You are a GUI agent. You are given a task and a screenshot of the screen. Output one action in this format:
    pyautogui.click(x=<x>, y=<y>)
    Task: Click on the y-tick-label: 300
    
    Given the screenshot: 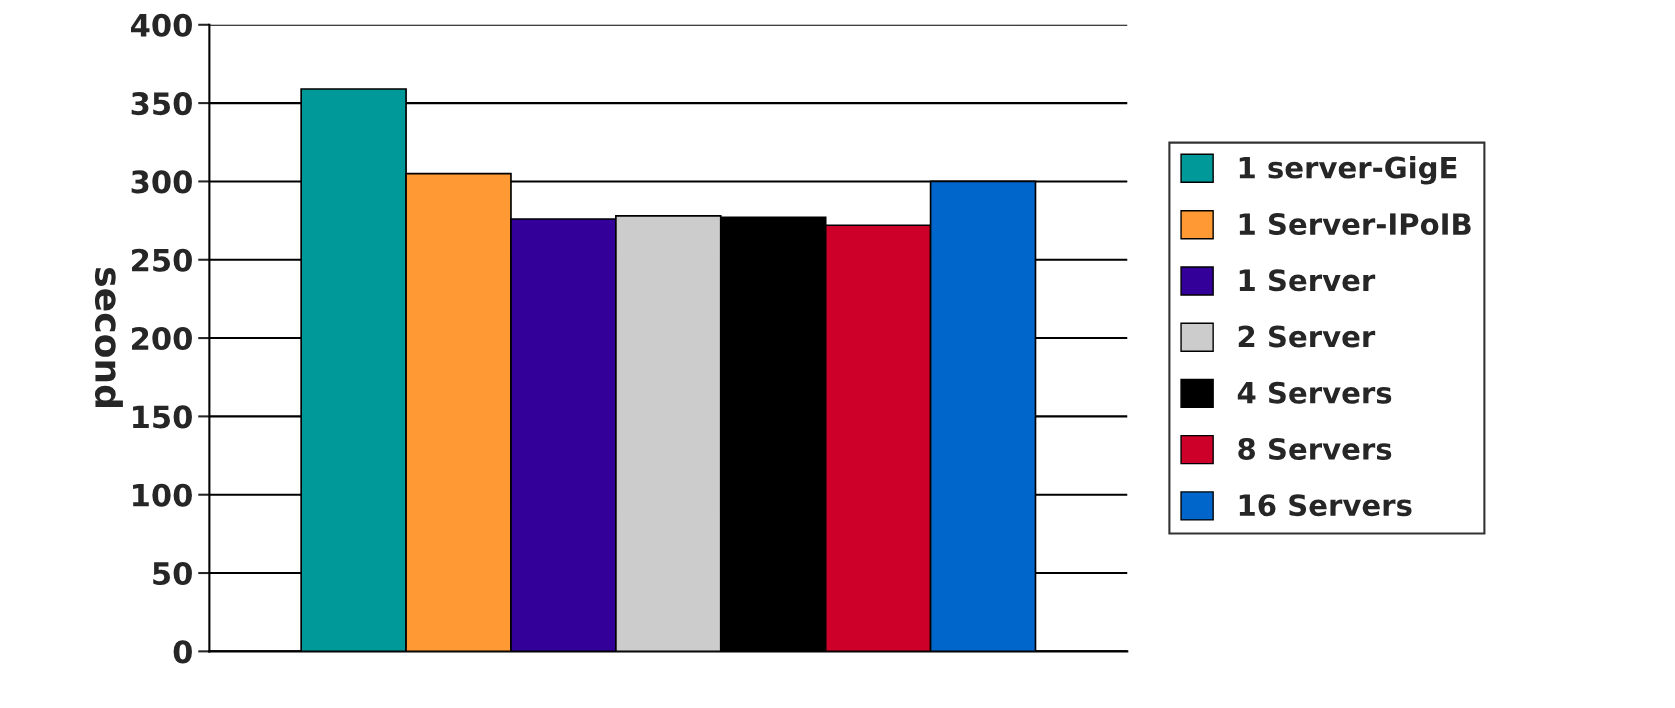 What is the action you would take?
    pyautogui.click(x=161, y=182)
    